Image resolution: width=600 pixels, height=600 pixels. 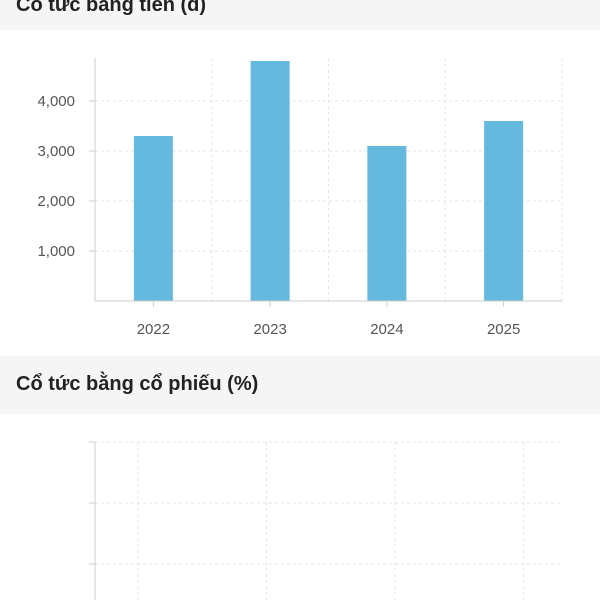 I want to click on stock-dividend-header: Cổ tức bằng cổ phiếu (%), so click(x=300, y=385).